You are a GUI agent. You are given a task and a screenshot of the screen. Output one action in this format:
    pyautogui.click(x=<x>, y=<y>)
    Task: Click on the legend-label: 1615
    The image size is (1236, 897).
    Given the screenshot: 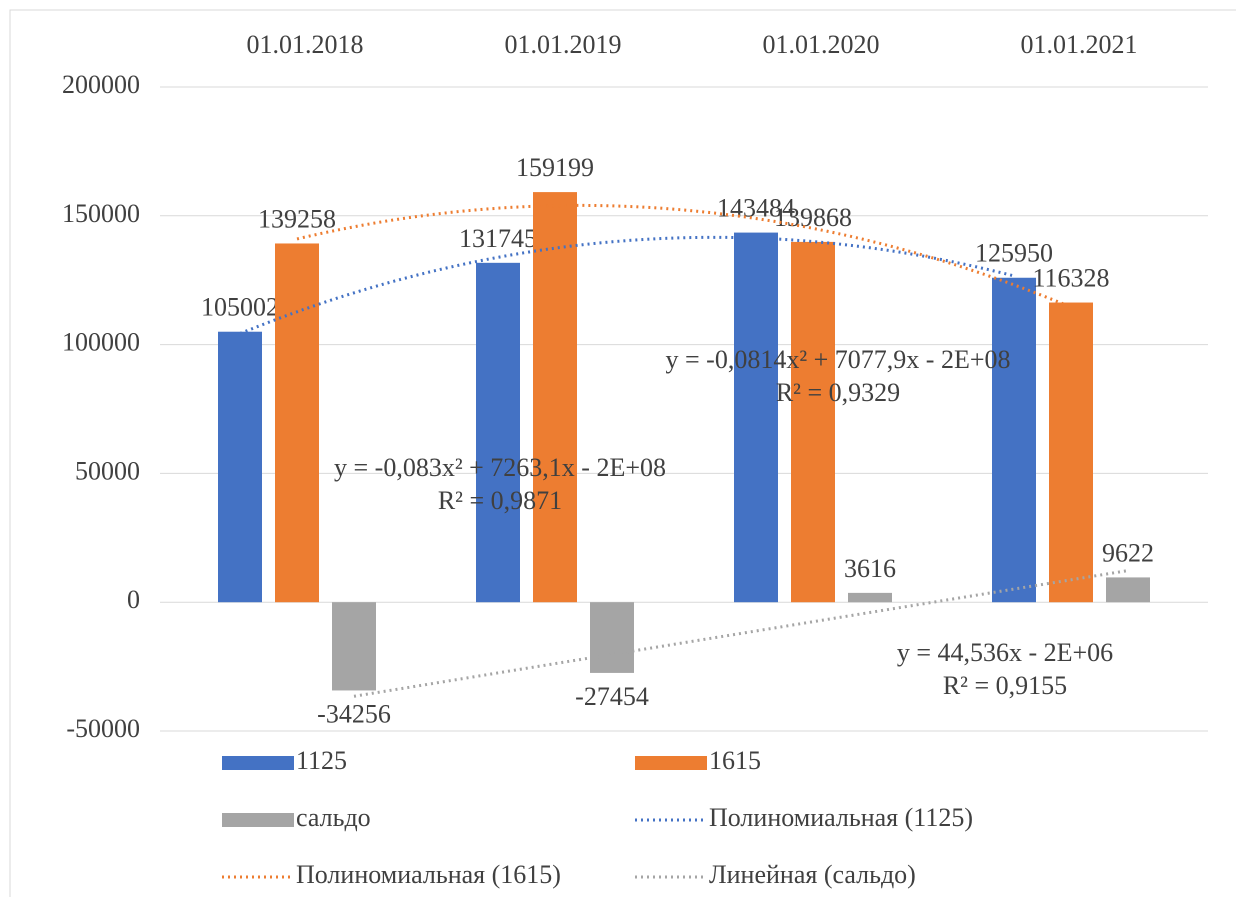 What is the action you would take?
    pyautogui.click(x=735, y=760)
    